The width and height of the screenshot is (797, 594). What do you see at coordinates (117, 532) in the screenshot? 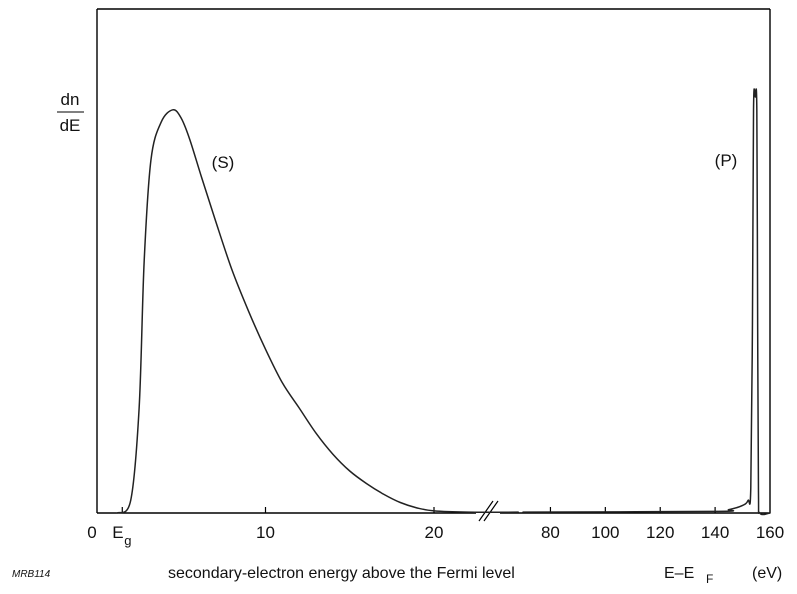
I see `x-tick-label-bandgap: E` at bounding box center [117, 532].